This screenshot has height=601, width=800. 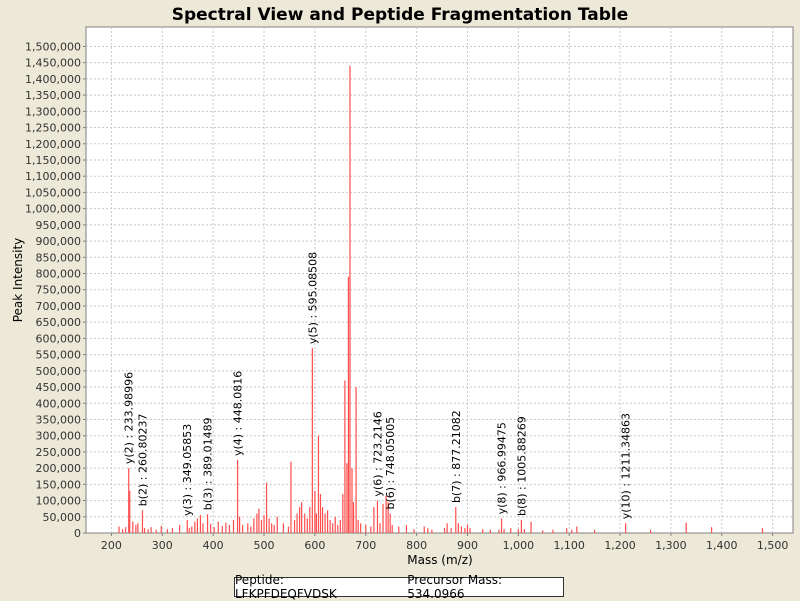 What do you see at coordinates (59, 419) in the screenshot?
I see `y-tick-label: 350,000` at bounding box center [59, 419].